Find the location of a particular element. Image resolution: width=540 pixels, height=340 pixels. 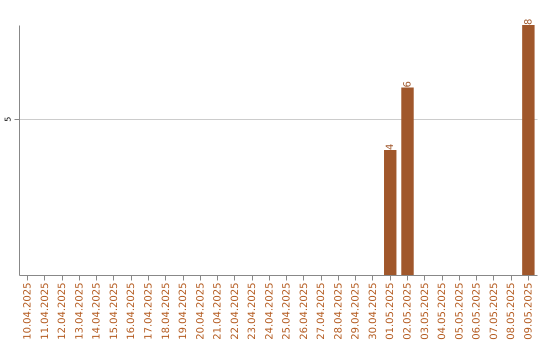

data-label: 6 is located at coordinates (408, 84).